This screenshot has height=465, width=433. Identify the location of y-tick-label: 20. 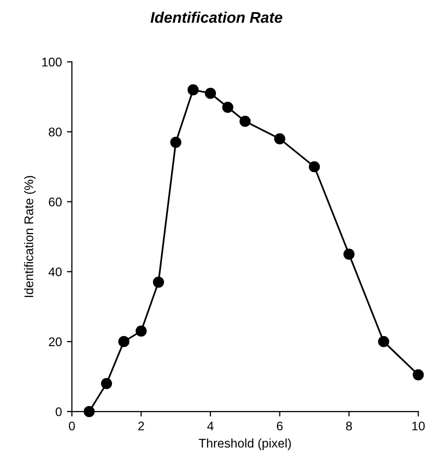
(55, 341).